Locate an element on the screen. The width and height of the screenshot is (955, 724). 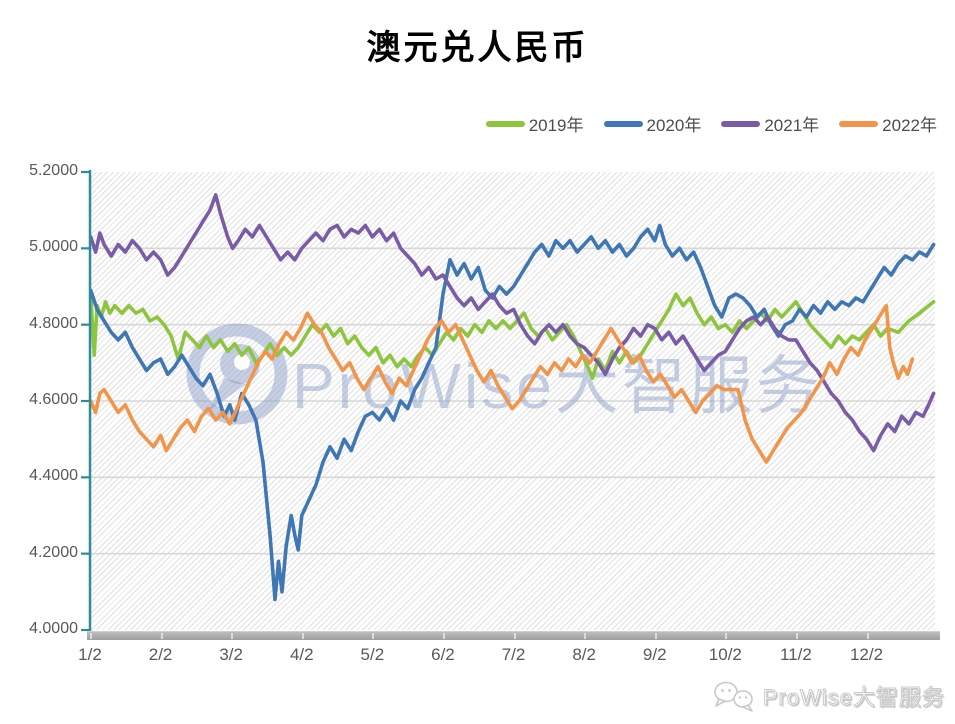
y-tick-label: 5.0000 is located at coordinates (53, 247).